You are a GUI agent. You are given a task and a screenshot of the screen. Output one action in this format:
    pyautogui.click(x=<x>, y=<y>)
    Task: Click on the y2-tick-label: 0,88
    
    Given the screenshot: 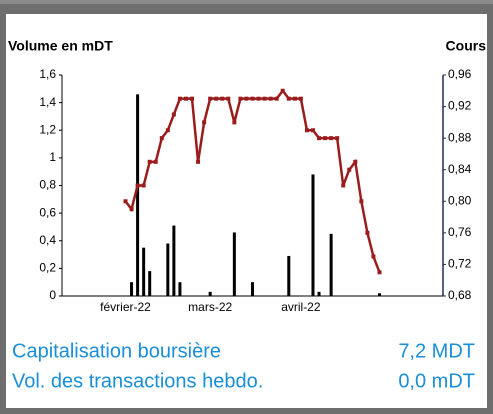 What is the action you would take?
    pyautogui.click(x=460, y=137)
    